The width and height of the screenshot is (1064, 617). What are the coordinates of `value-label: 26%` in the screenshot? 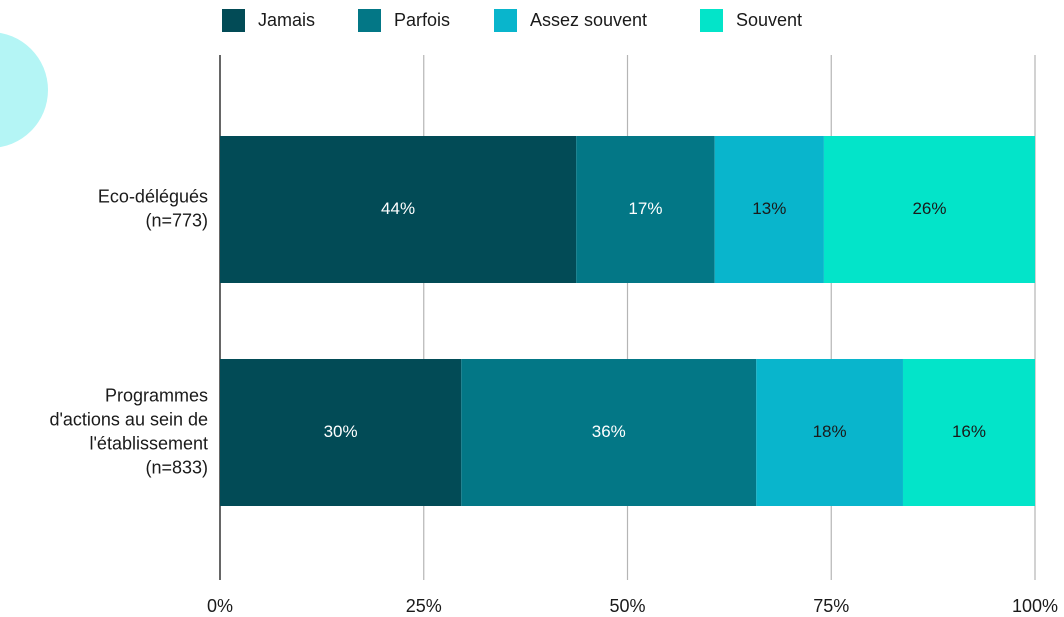 It's located at (929, 208).